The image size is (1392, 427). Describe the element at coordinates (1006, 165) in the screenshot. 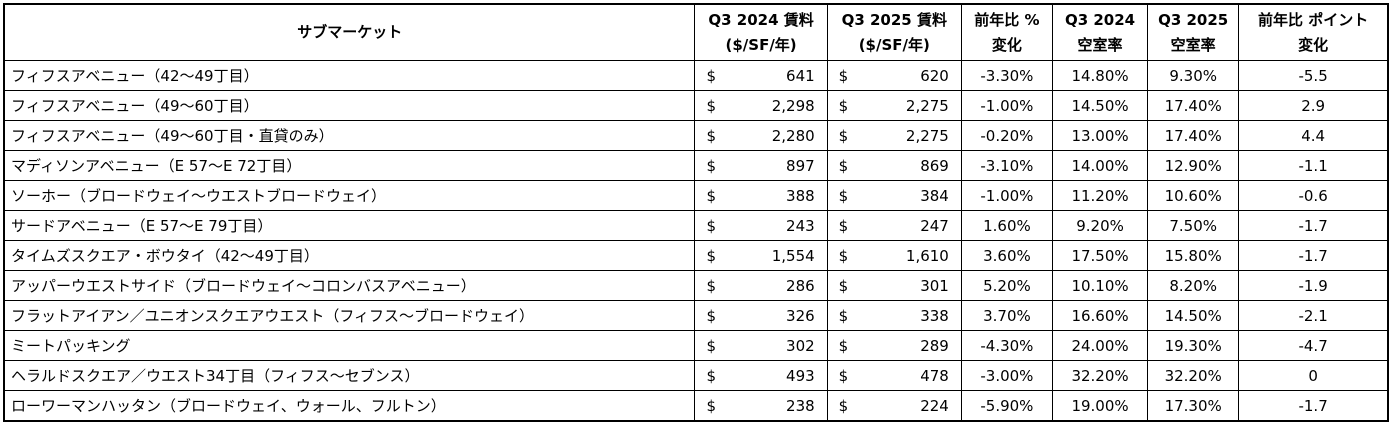

I see `pct-change-value: -3.10%` at that location.